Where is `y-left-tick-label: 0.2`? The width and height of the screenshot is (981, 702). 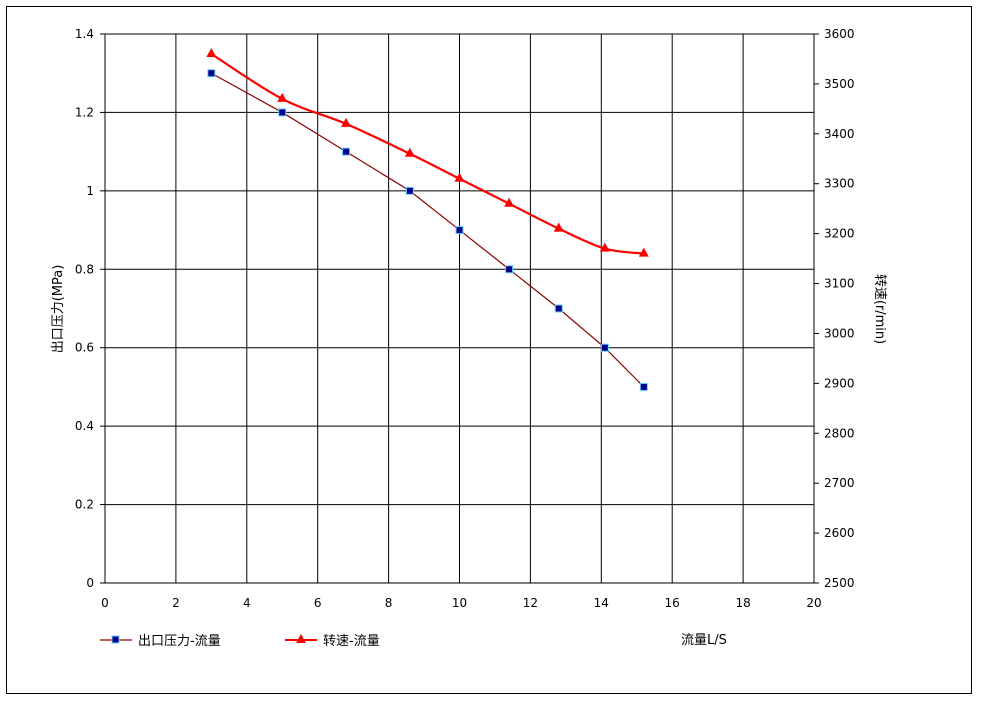
y-left-tick-label: 0.2 is located at coordinates (84, 505).